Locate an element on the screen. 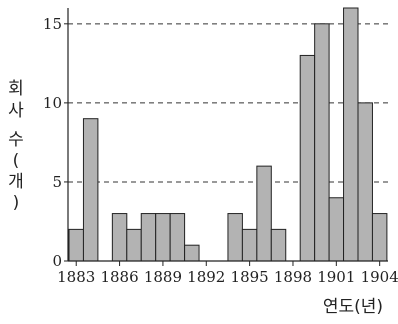 The image size is (398, 324). y-tick-label: 15 is located at coordinates (52, 24).